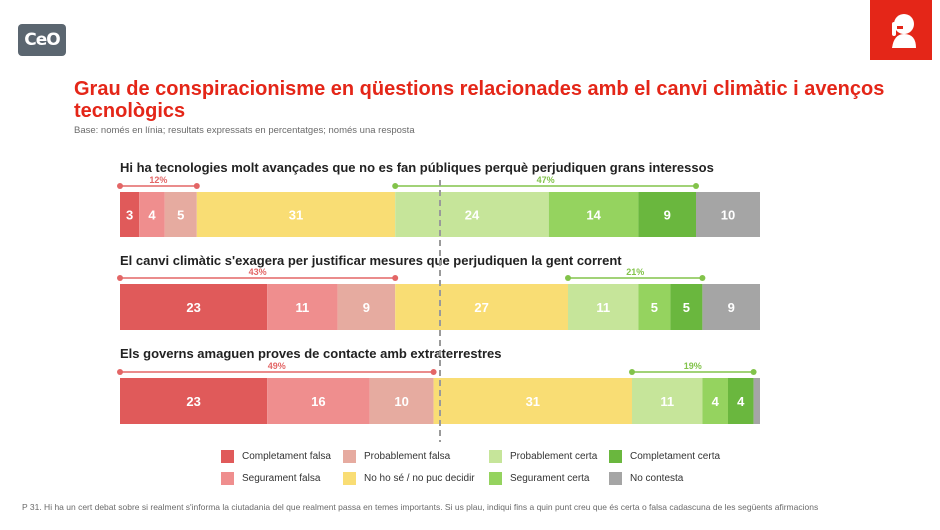 Image resolution: width=940 pixels, height=530 pixels. I want to click on data-label: 14, so click(593, 215).